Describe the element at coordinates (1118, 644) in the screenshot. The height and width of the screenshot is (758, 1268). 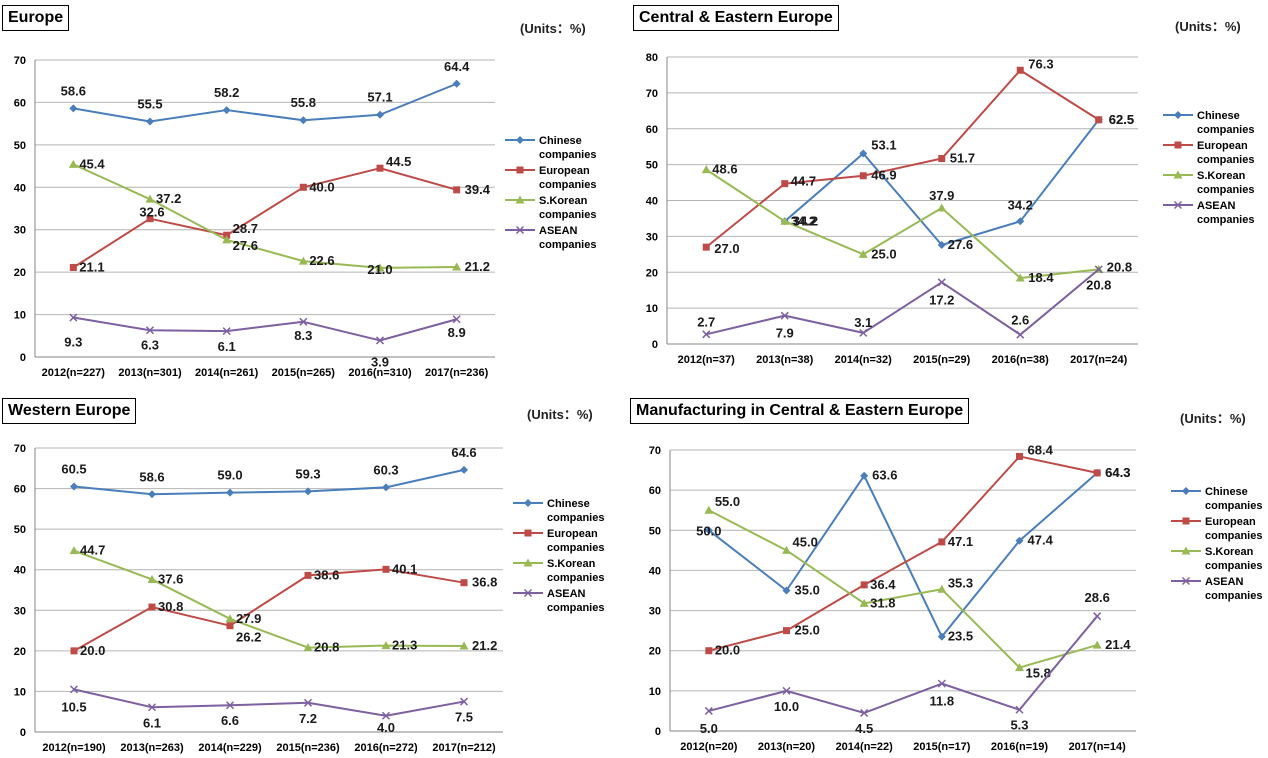
I see `data-label: 21.4` at that location.